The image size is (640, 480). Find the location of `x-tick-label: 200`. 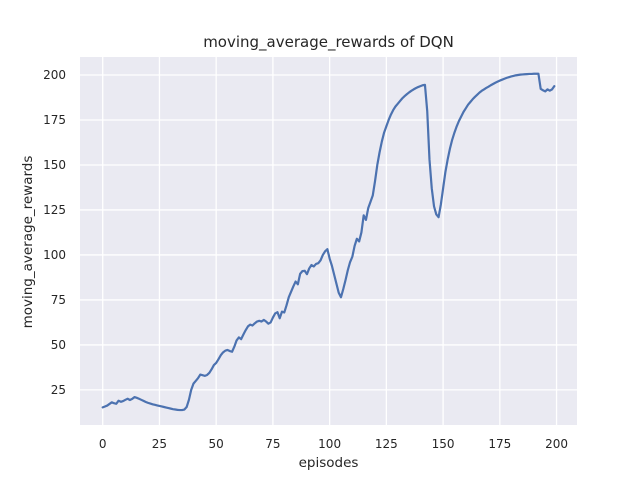

x-tick-label: 200 is located at coordinates (557, 444).